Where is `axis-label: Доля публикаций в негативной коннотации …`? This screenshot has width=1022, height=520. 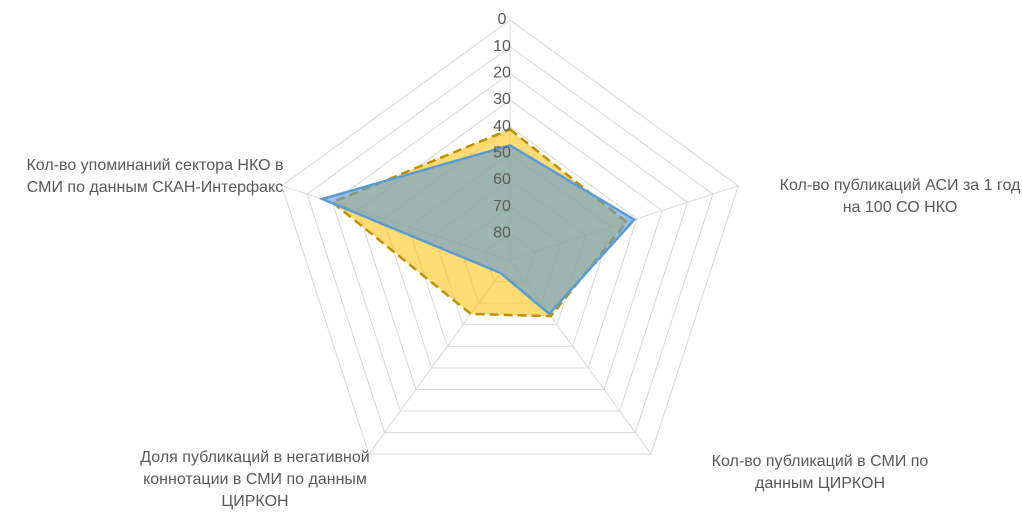
axis-label: Доля публикаций в негативной коннотации … is located at coordinates (255, 479).